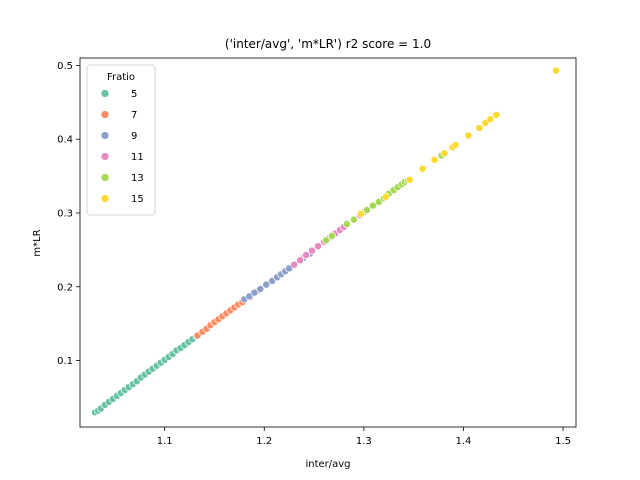 Image resolution: width=640 pixels, height=480 pixels. Describe the element at coordinates (134, 94) in the screenshot. I see `legend-label: 5` at that location.